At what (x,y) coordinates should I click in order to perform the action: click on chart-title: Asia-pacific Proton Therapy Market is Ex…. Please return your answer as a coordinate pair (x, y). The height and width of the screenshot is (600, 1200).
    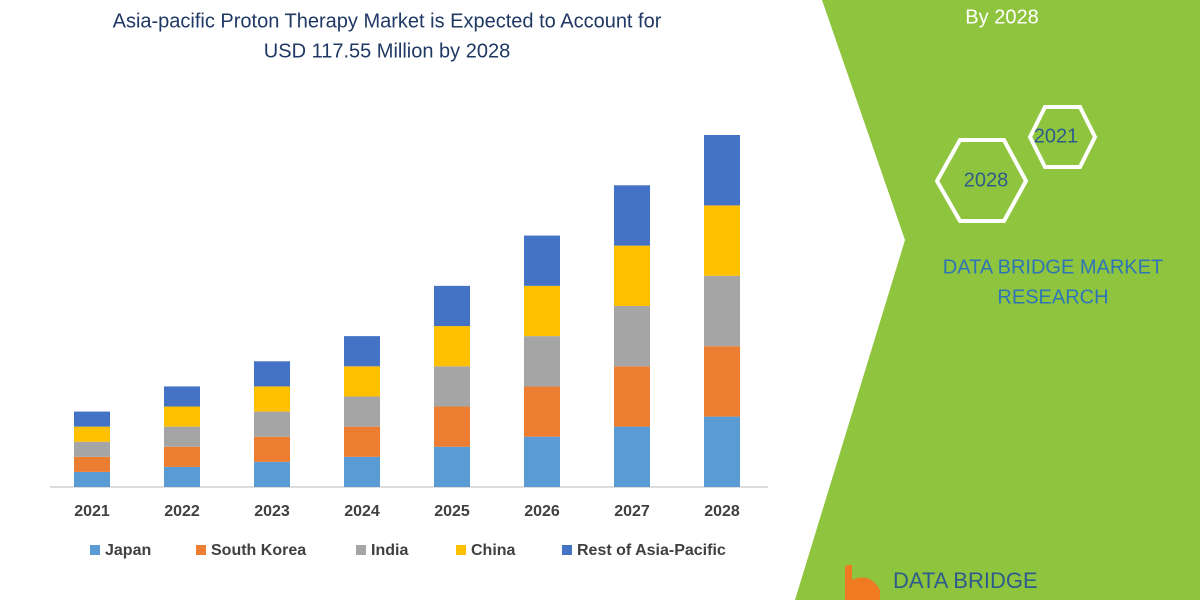
    Looking at the image, I should click on (387, 21).